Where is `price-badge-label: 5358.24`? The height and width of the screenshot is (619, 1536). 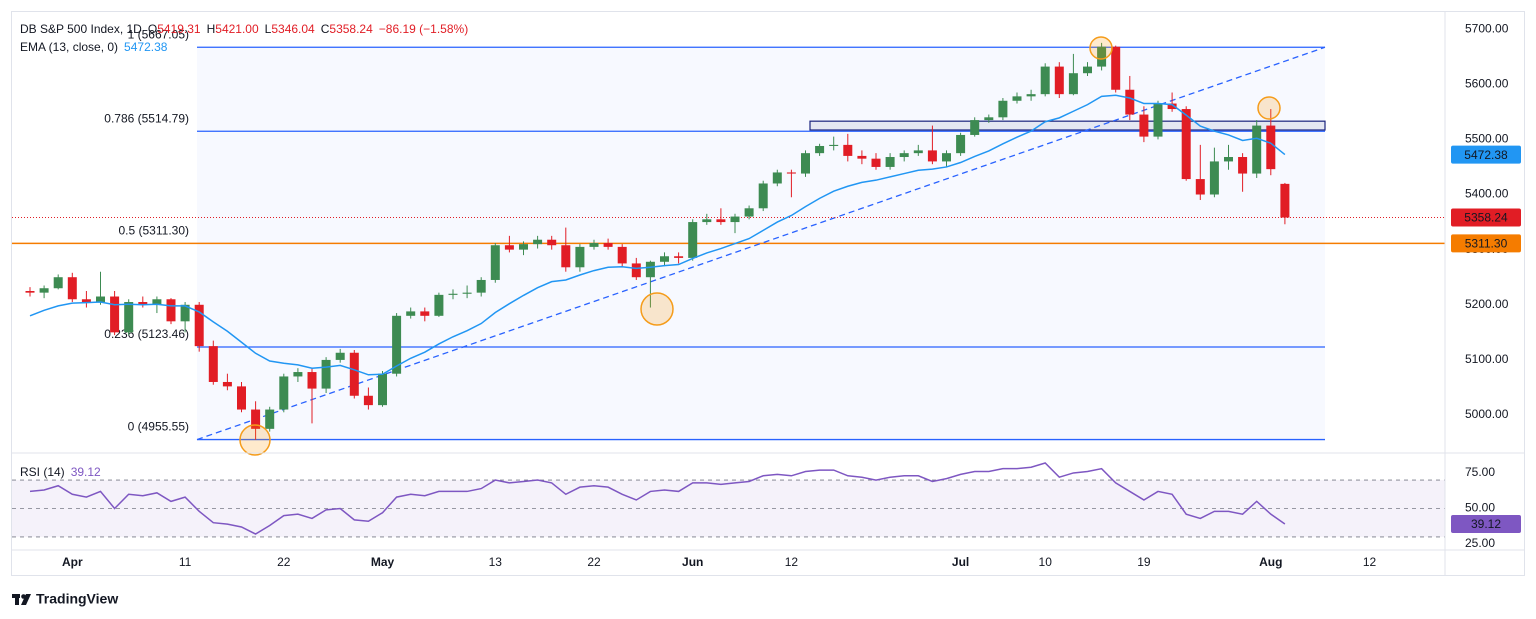
price-badge-label: 5358.24 is located at coordinates (1486, 218).